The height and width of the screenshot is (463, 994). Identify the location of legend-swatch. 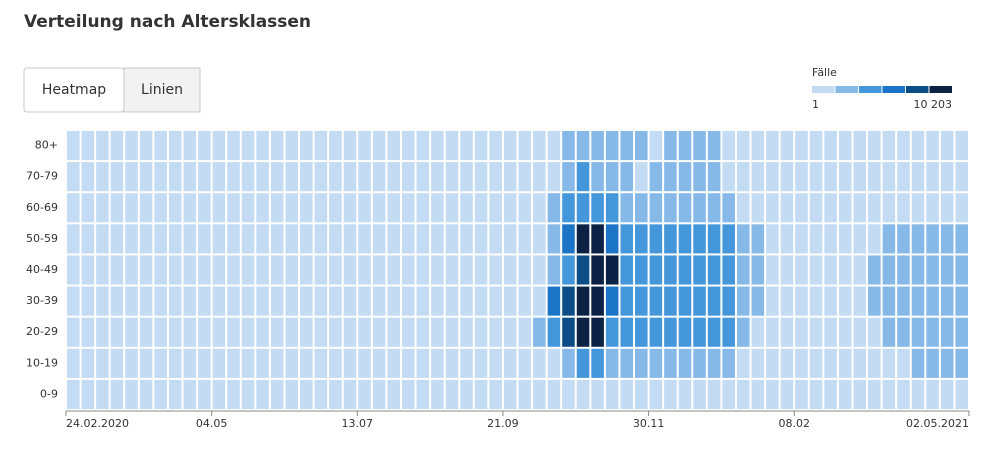
(917, 89).